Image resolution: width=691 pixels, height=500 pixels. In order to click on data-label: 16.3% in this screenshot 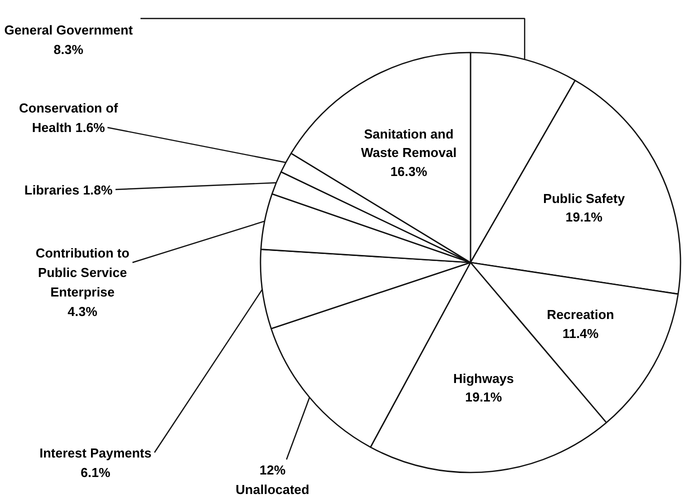, I will do `click(409, 171)`.